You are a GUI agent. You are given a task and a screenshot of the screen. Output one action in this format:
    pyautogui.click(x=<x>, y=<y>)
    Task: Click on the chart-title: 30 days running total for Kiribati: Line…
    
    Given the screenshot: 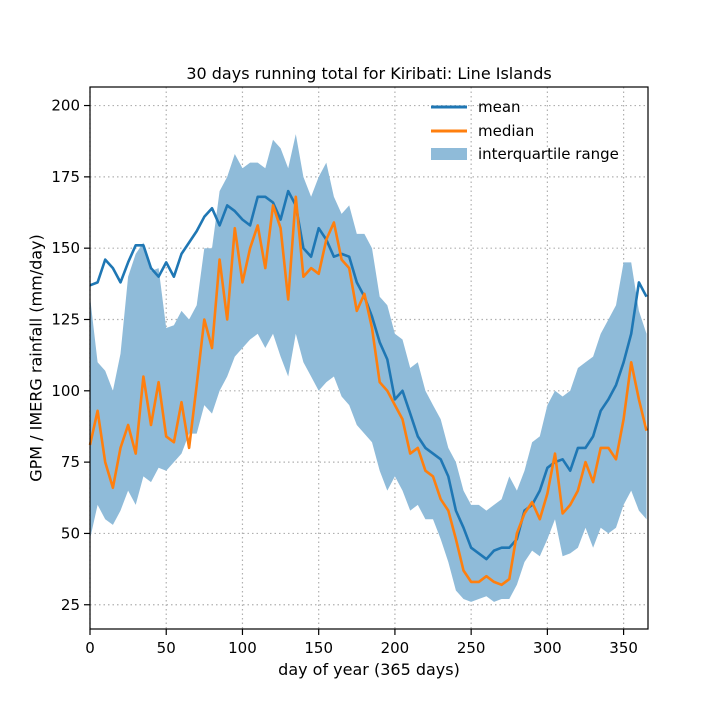 What is the action you would take?
    pyautogui.click(x=368, y=73)
    